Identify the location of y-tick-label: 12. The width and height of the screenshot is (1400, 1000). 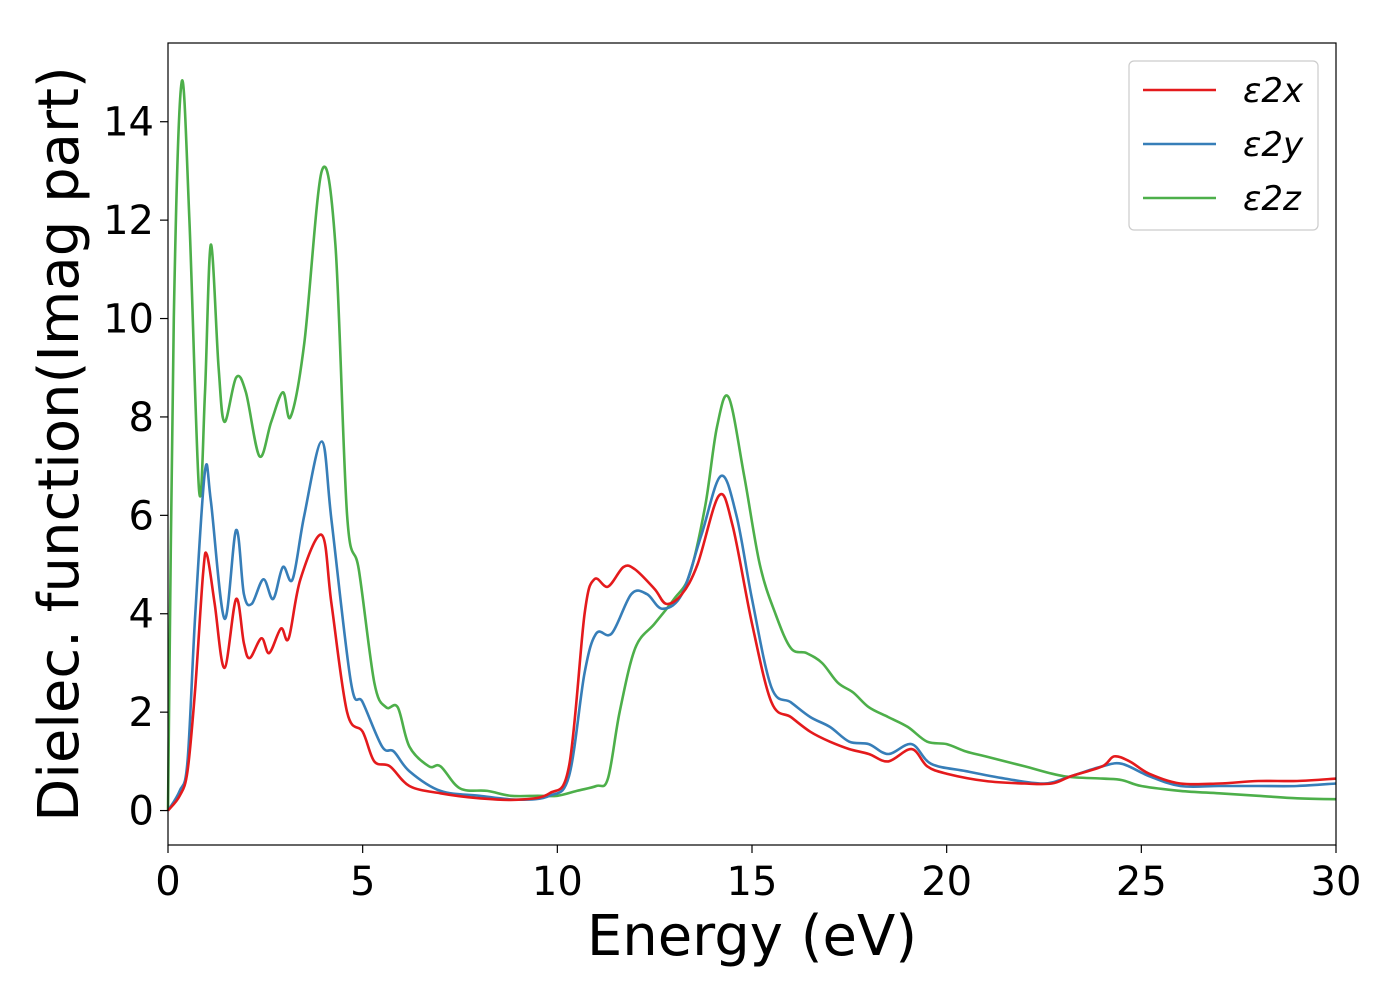
(128, 221).